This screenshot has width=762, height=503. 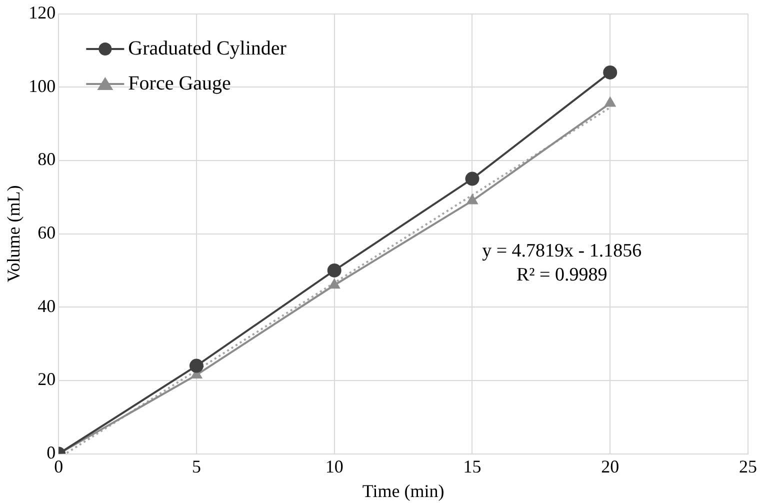 What do you see at coordinates (207, 48) in the screenshot?
I see `legend-label: Graduated Cylinder` at bounding box center [207, 48].